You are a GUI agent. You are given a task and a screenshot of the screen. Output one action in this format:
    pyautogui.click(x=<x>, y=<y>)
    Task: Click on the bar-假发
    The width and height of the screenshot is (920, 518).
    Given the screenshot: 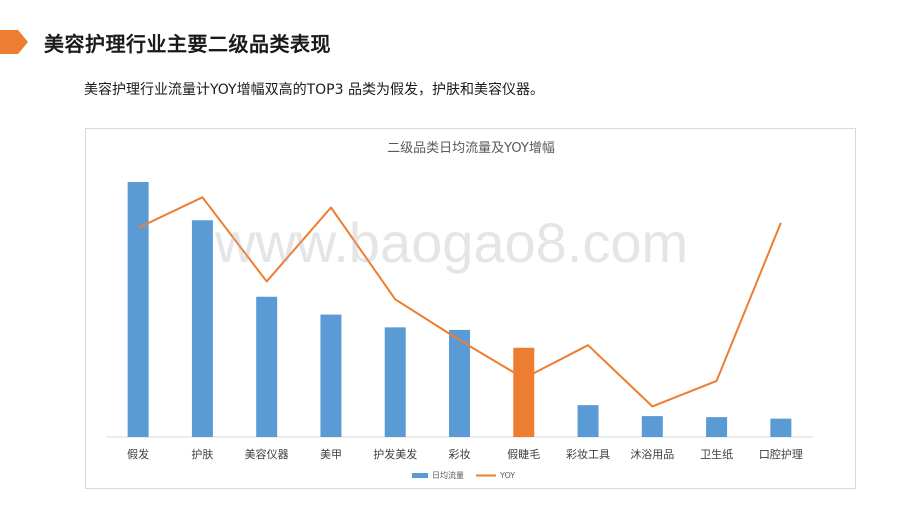 What is the action you would take?
    pyautogui.click(x=138, y=309)
    